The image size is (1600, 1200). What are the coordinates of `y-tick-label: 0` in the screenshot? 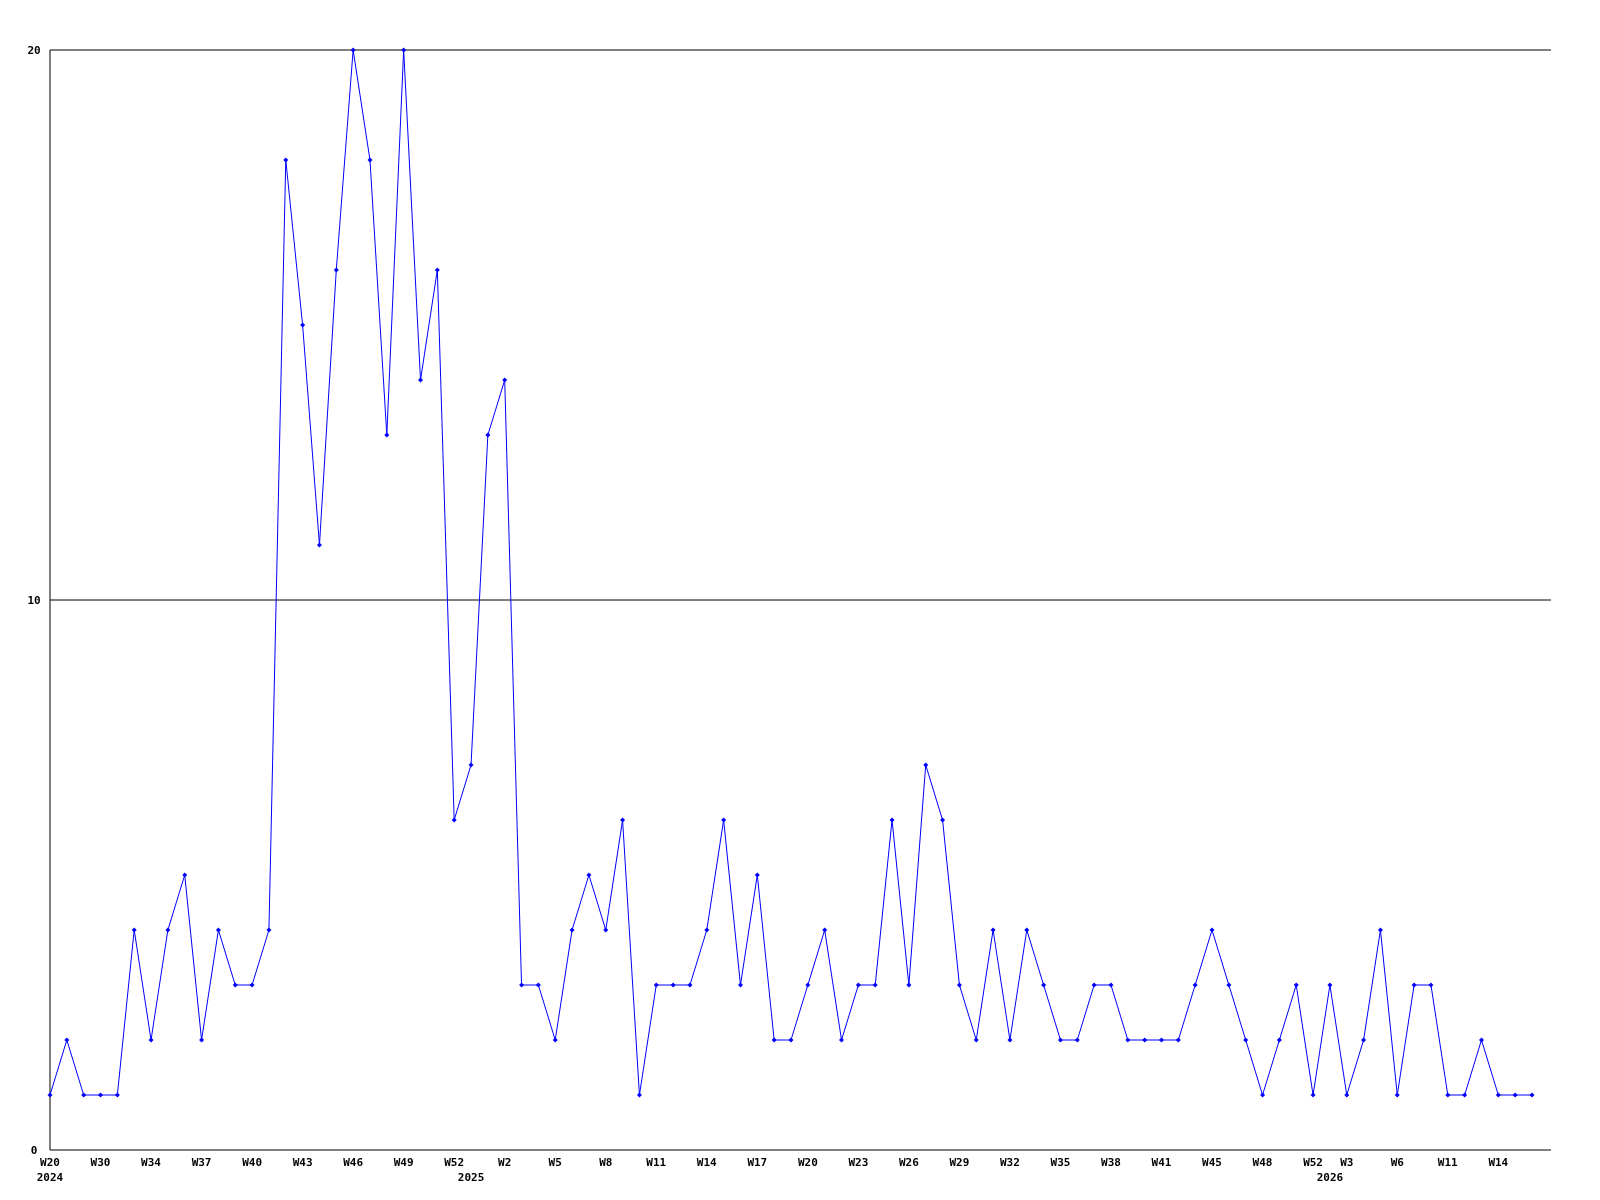 It's located at (34, 1150).